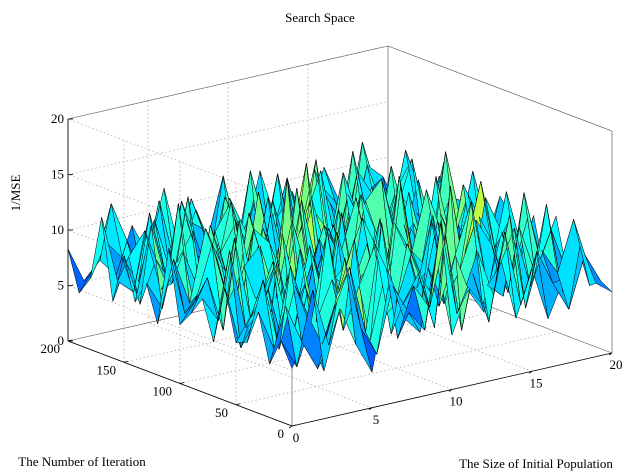 The height and width of the screenshot is (472, 640). I want to click on chart-title: Search Space, so click(320, 17).